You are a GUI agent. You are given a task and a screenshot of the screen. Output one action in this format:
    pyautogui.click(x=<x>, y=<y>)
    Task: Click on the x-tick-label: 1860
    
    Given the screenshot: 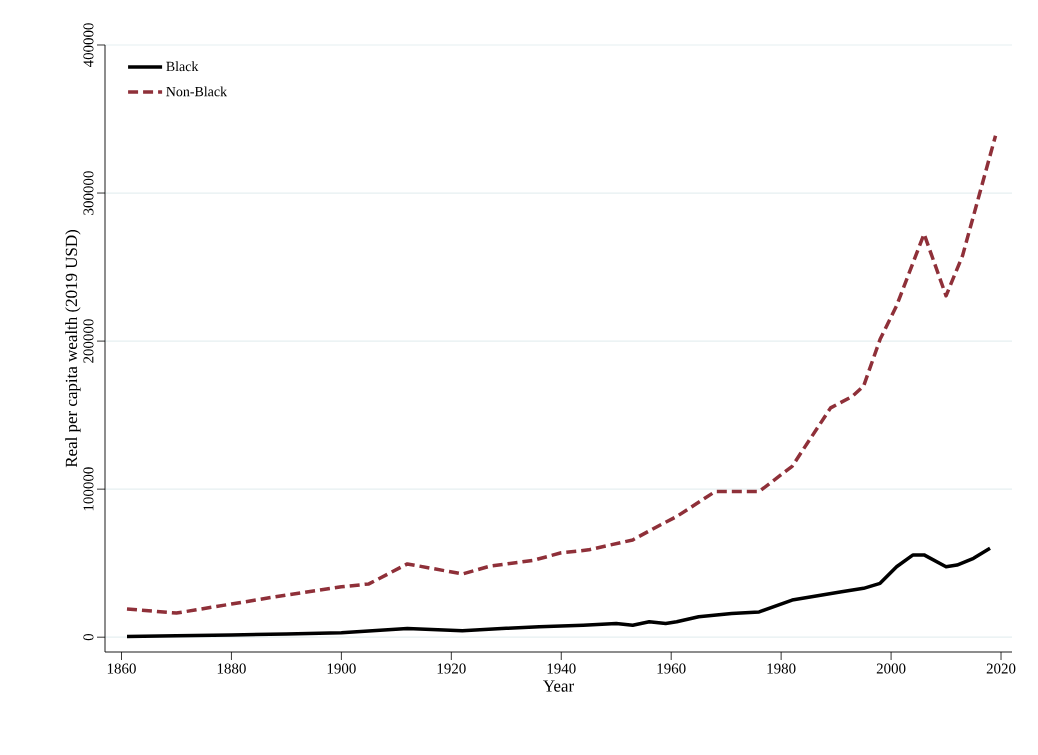 What is the action you would take?
    pyautogui.click(x=121, y=668)
    